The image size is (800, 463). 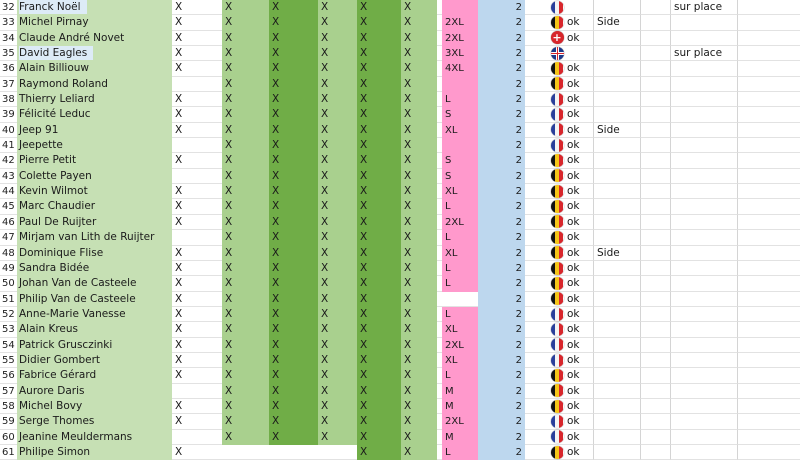 I want to click on row-number: 39, so click(x=8, y=115).